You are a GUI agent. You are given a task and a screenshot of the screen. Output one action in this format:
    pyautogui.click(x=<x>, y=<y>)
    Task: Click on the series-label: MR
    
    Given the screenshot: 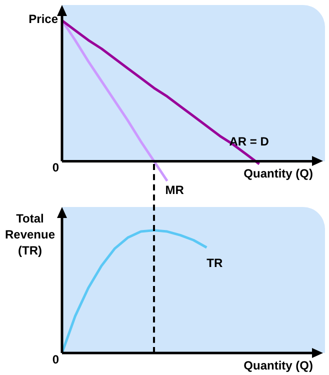 What is the action you would take?
    pyautogui.click(x=174, y=190)
    